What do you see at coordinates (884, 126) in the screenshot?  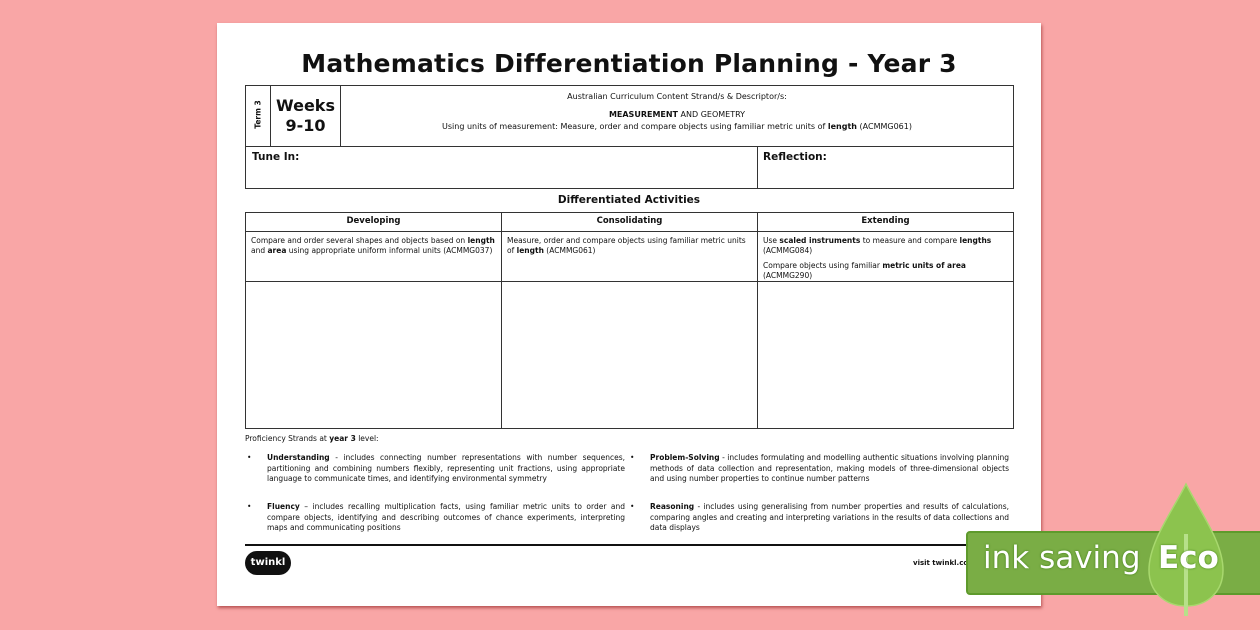 I see `descriptor-code: (ACMMG061)` at bounding box center [884, 126].